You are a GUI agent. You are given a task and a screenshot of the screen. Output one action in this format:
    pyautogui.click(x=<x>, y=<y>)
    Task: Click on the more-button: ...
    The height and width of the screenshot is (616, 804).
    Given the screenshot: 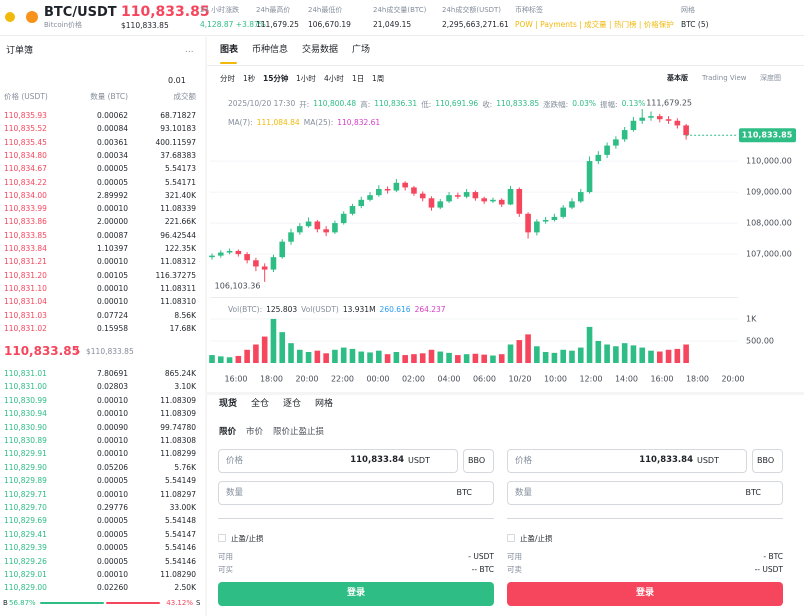 What is the action you would take?
    pyautogui.click(x=189, y=50)
    